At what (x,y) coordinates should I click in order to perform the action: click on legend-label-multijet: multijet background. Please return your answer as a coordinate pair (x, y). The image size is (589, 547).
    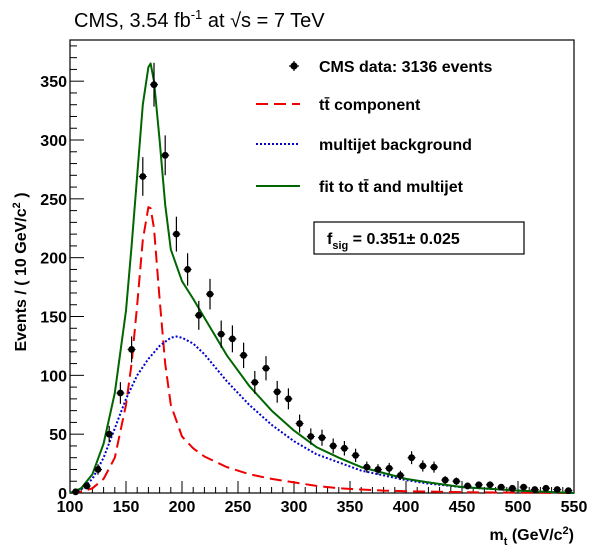
    Looking at the image, I should click on (395, 145).